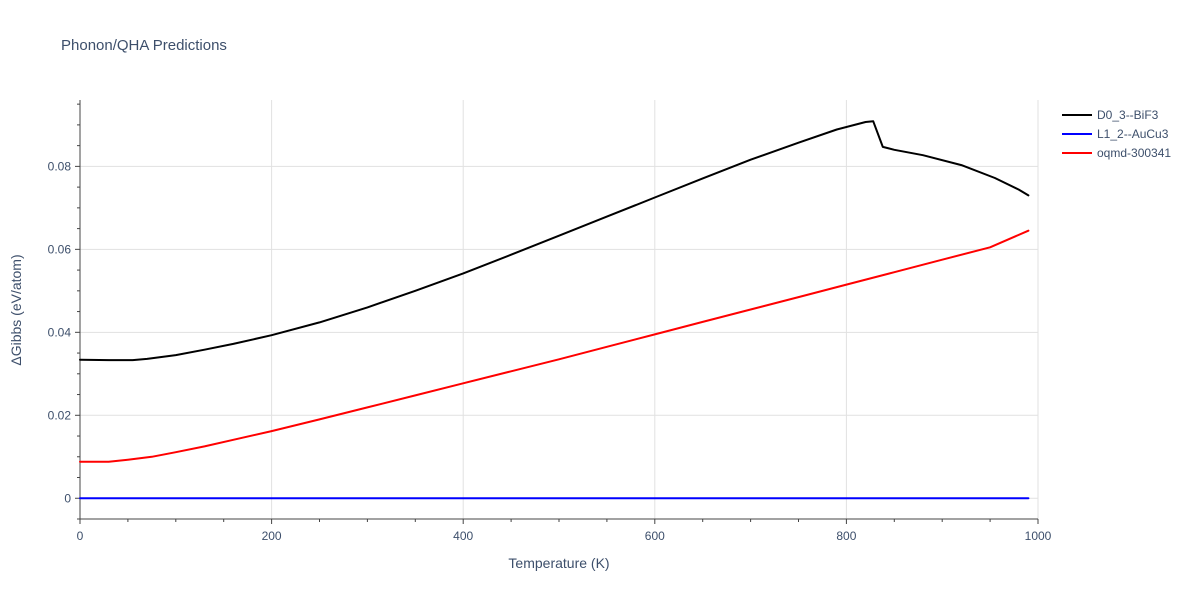 The height and width of the screenshot is (600, 1200). I want to click on legend-label: D0_3--BiF3, so click(1128, 115).